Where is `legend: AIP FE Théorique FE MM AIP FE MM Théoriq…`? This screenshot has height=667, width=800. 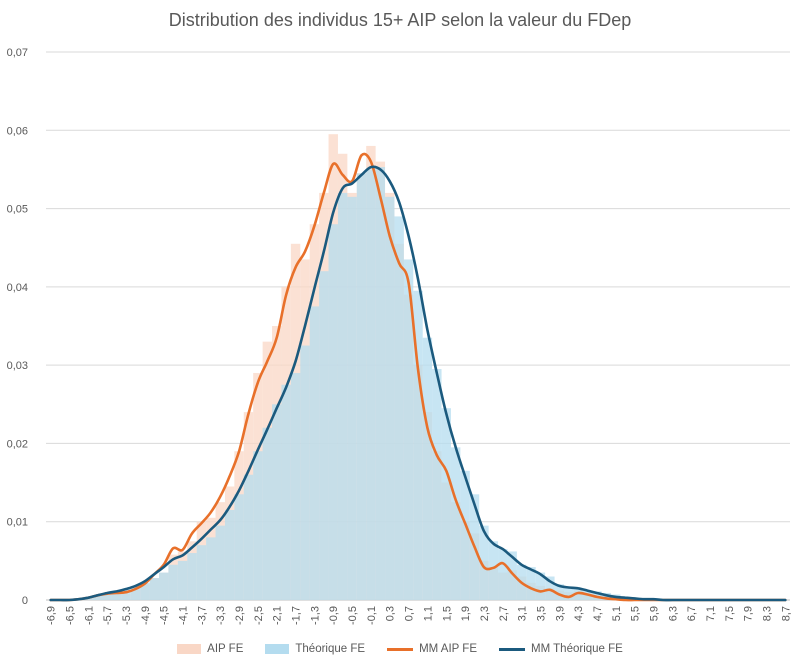 legend: AIP FE Théorique FE MM AIP FE MM Théoriq… is located at coordinates (400, 649).